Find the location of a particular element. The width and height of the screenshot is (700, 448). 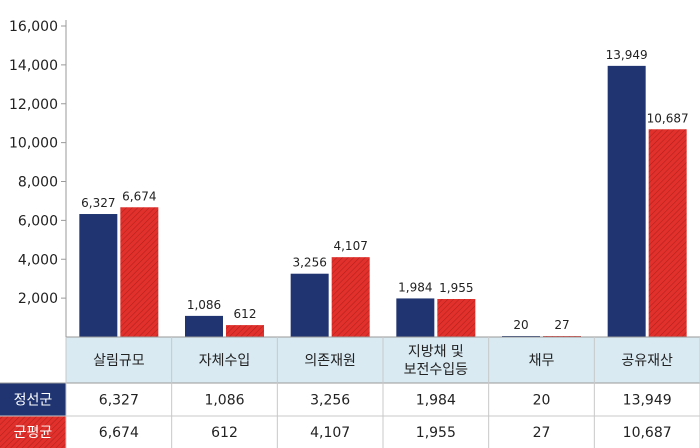

row-label-series-2: 군평균 is located at coordinates (33, 433).